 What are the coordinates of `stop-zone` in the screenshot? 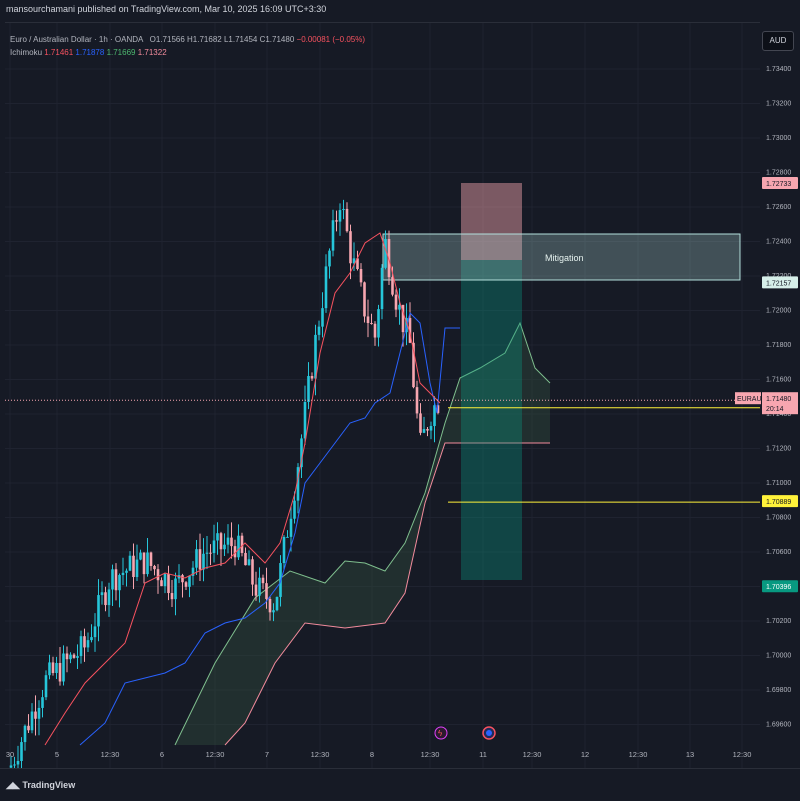 It's located at (491, 221).